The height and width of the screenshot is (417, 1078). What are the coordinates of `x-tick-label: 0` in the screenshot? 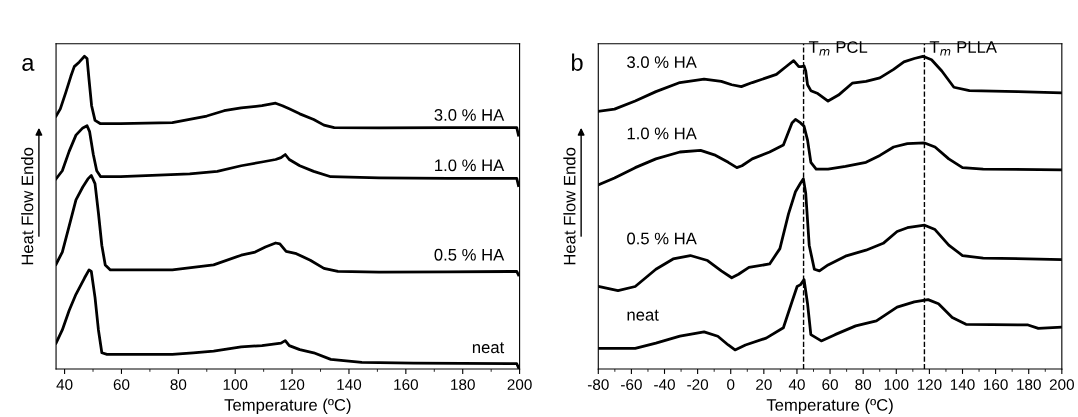 It's located at (731, 384).